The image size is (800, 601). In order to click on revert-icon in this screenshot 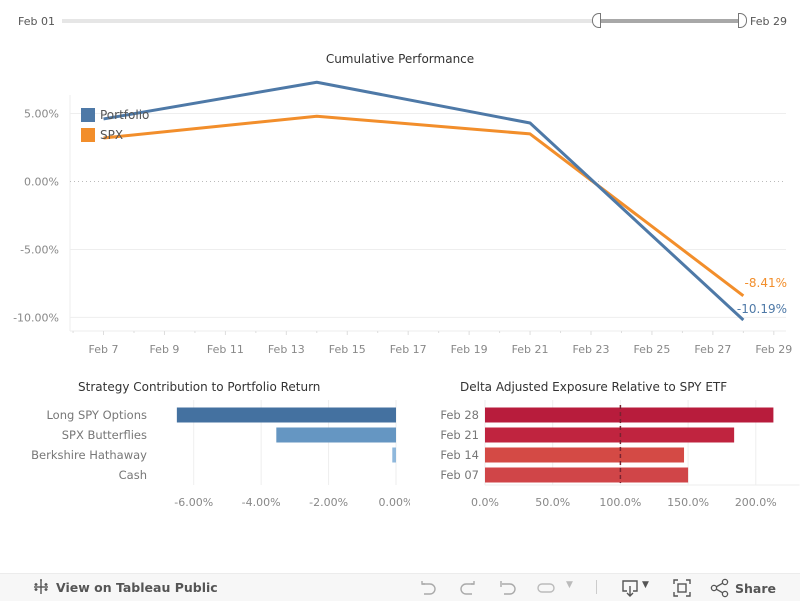, I will do `click(508, 588)`.